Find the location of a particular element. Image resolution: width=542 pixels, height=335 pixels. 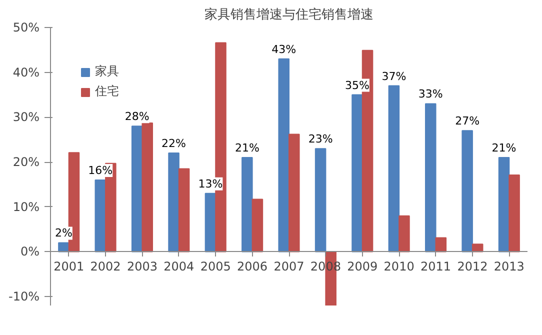

x-tick-label: 2002 is located at coordinates (105, 267).